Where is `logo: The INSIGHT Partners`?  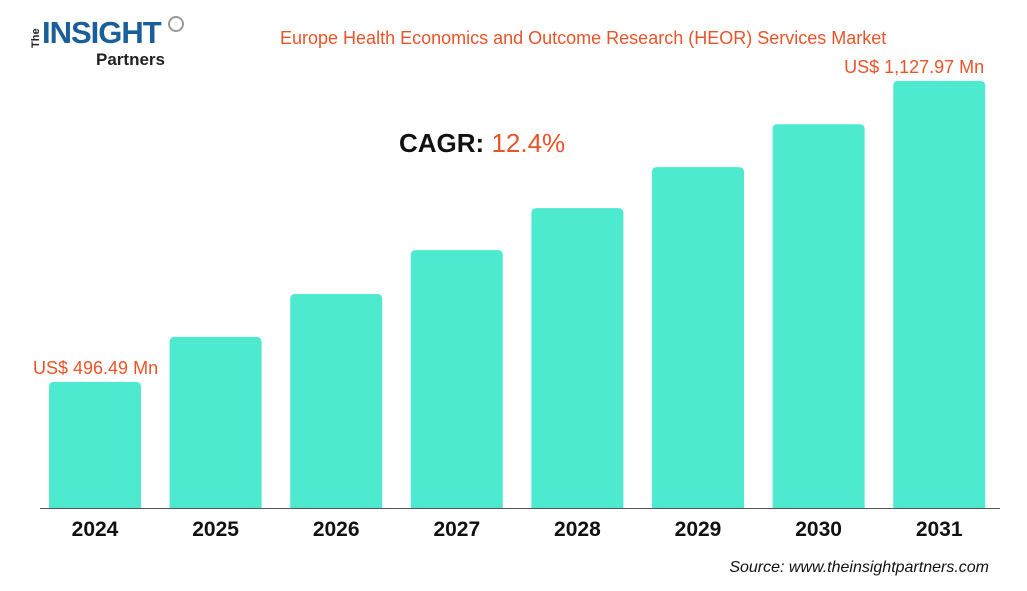 logo: The INSIGHT Partners is located at coordinates (106, 43).